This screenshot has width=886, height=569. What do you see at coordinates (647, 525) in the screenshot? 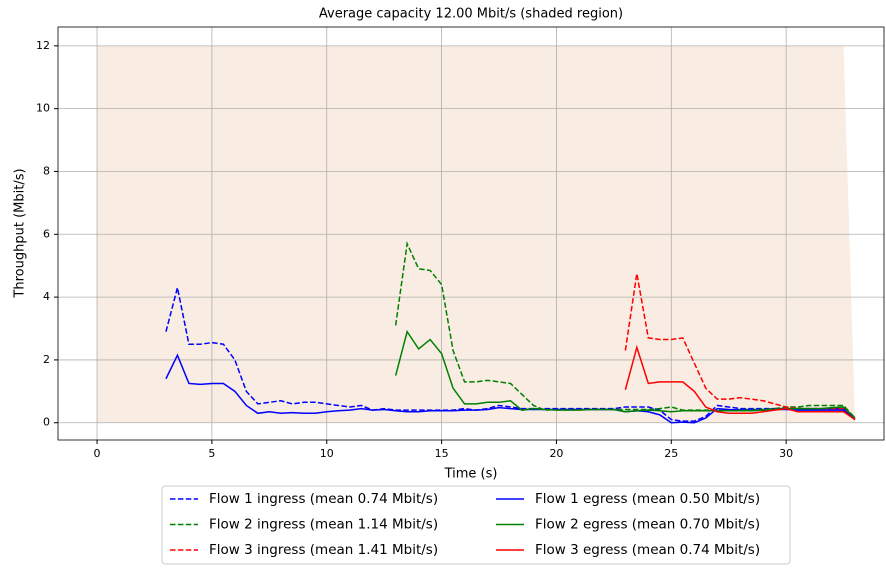
I see `legend-label: Flow 2 egress (mean 0.70 Mbit/s)` at bounding box center [647, 525].